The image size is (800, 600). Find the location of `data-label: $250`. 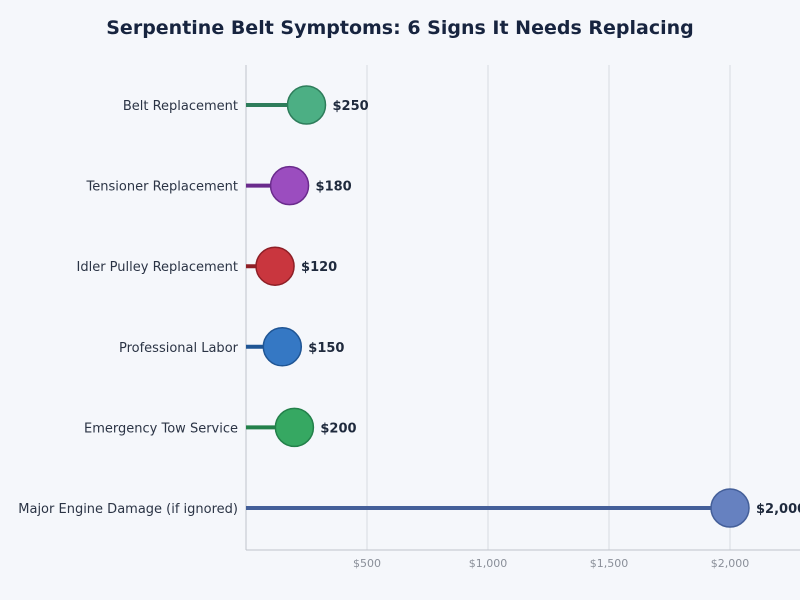

data-label: $250 is located at coordinates (351, 106).